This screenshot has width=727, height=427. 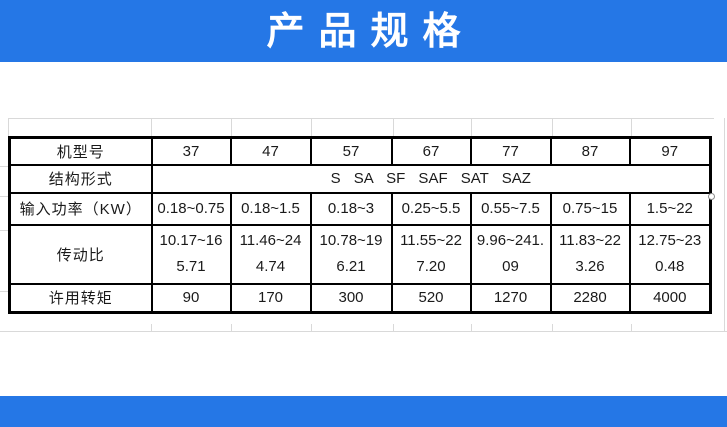 I want to click on table-cell: 87, so click(x=590, y=151).